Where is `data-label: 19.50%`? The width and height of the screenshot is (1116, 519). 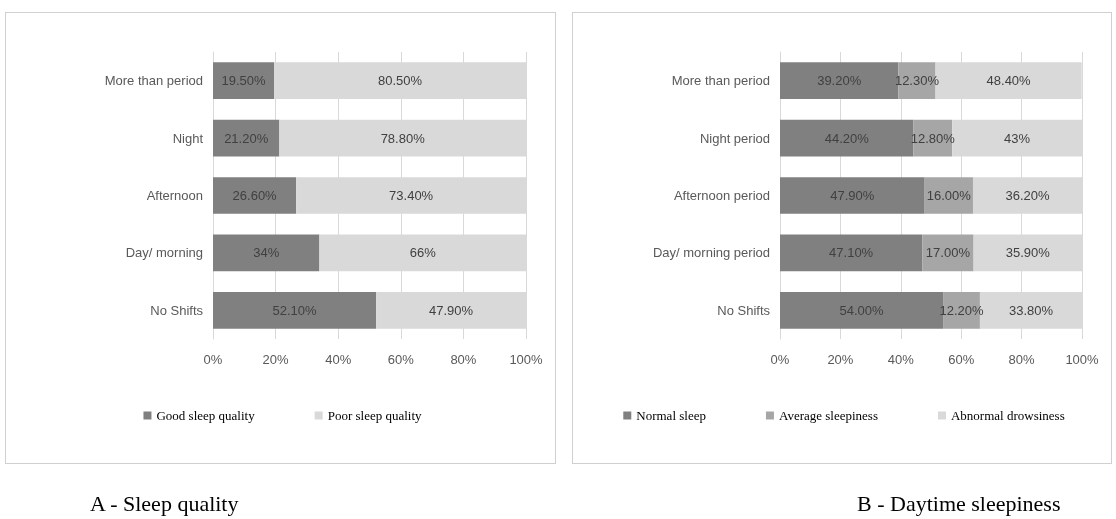
data-label: 19.50% is located at coordinates (243, 81).